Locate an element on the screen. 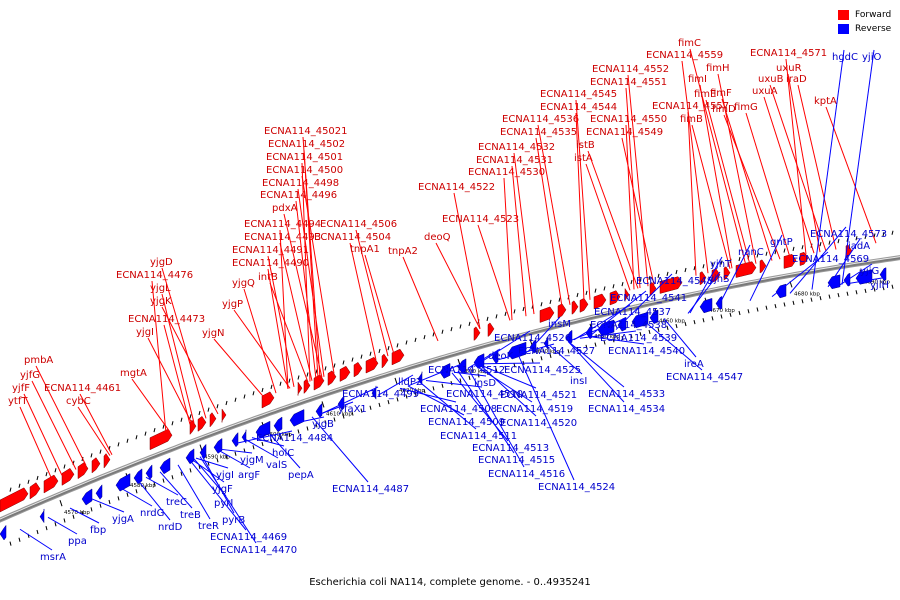 The width and height of the screenshot is (900, 600). reverse-gene-label: ECNA114_4569 is located at coordinates (830, 259).